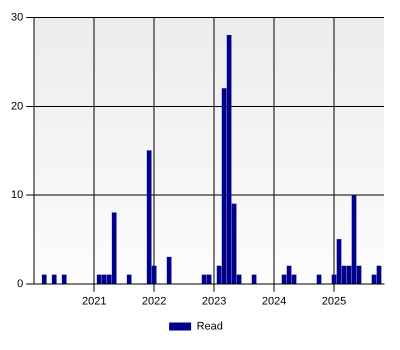 This screenshot has width=400, height=350. What do you see at coordinates (214, 301) in the screenshot?
I see `x-tick-label: 2023` at bounding box center [214, 301].